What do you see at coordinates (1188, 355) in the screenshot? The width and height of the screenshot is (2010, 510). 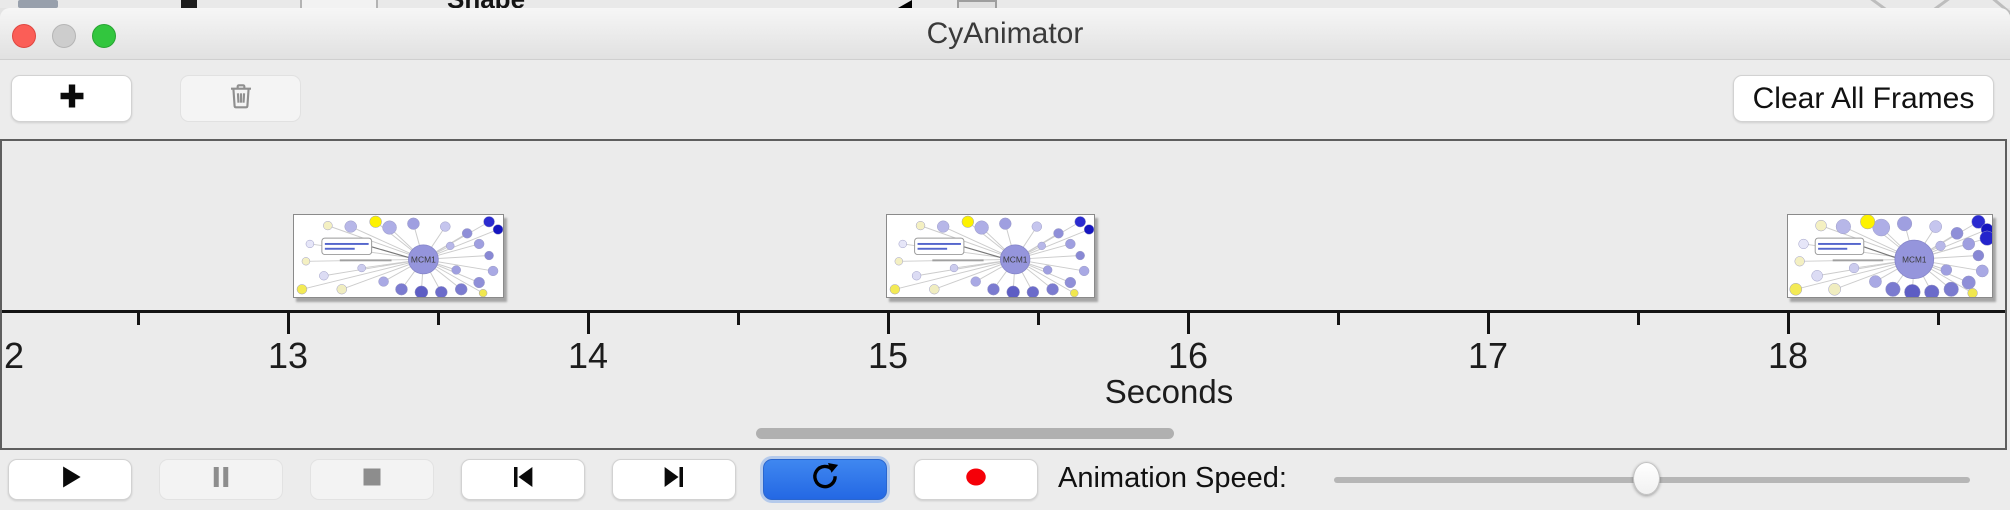 I see `axis-tick-label: 16` at bounding box center [1188, 355].